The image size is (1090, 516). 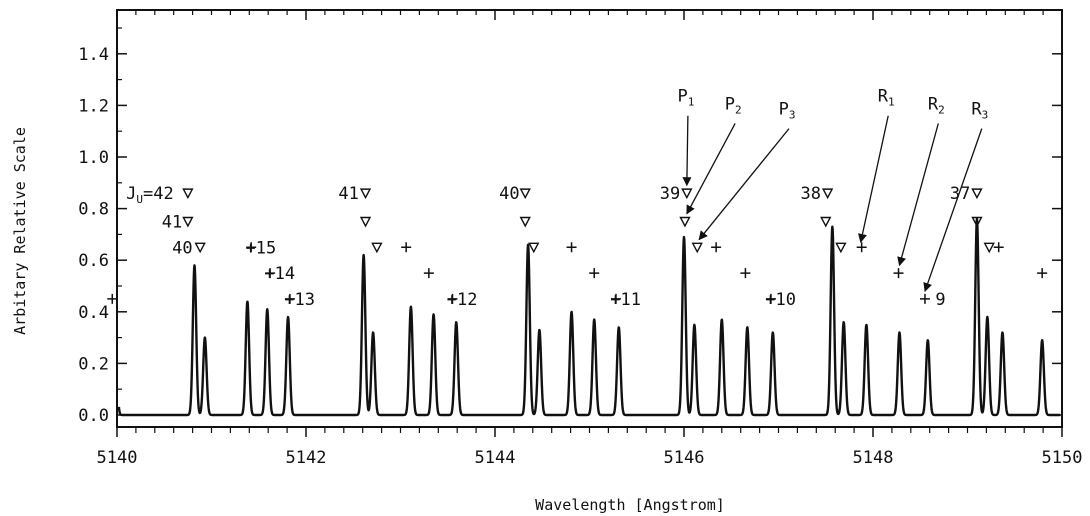 What do you see at coordinates (684, 458) in the screenshot?
I see `x-tick-label: 5146` at bounding box center [684, 458].